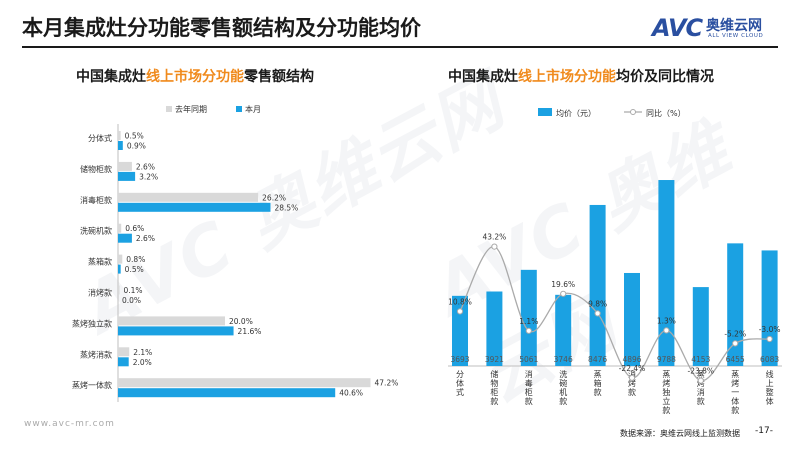 This screenshot has height=450, width=800. I want to click on price-value-label: 8476, so click(597, 359).